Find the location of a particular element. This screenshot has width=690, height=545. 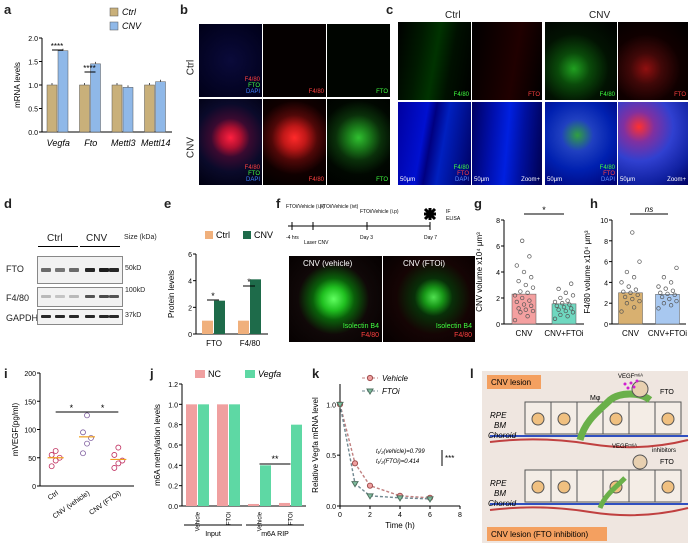

bar-nc is located at coordinates (253, 504).